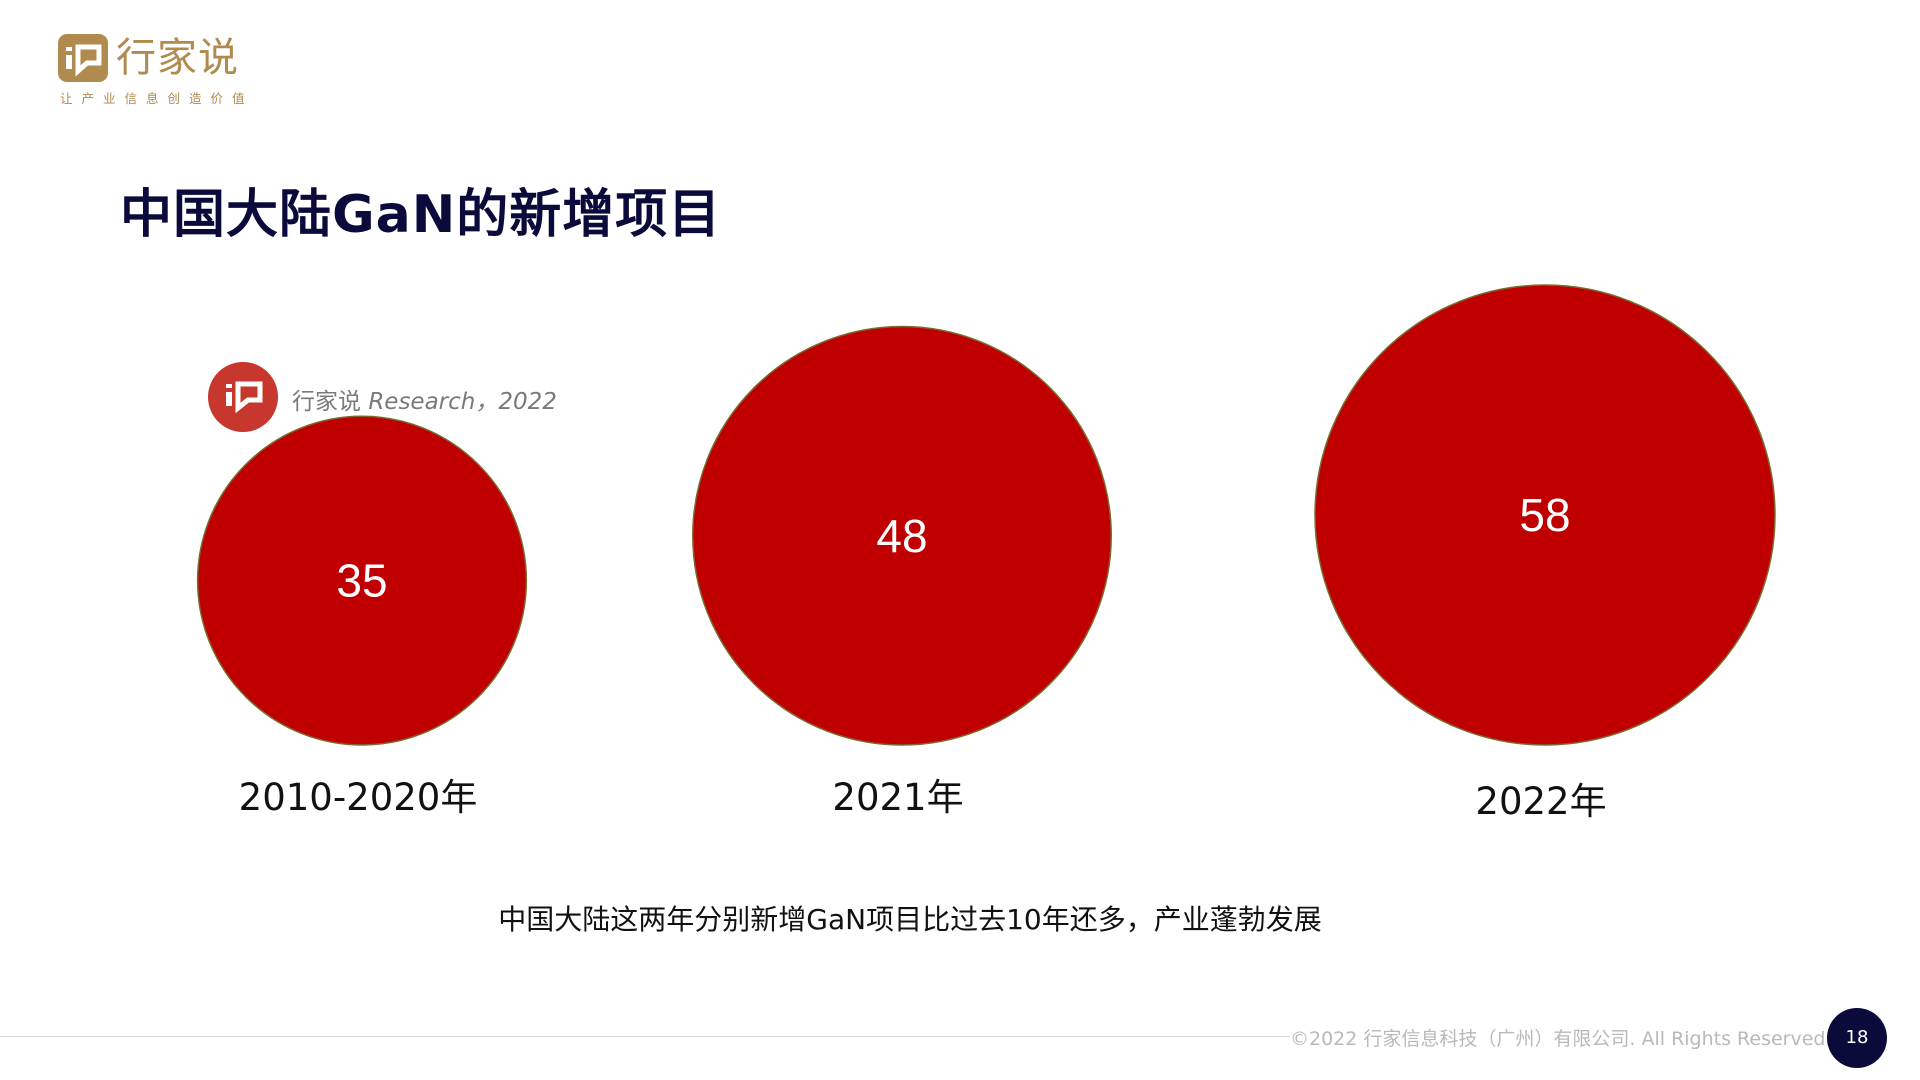 The height and width of the screenshot is (1080, 1920). What do you see at coordinates (1540, 801) in the screenshot?
I see `category-label: 2022年` at bounding box center [1540, 801].